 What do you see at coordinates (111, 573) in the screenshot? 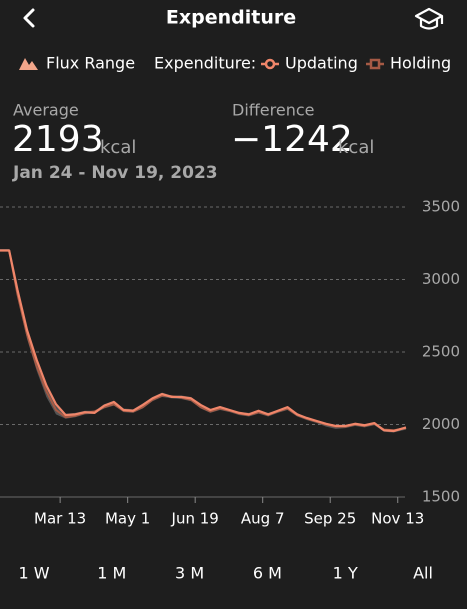
I see `range-button: 1 M` at bounding box center [111, 573].